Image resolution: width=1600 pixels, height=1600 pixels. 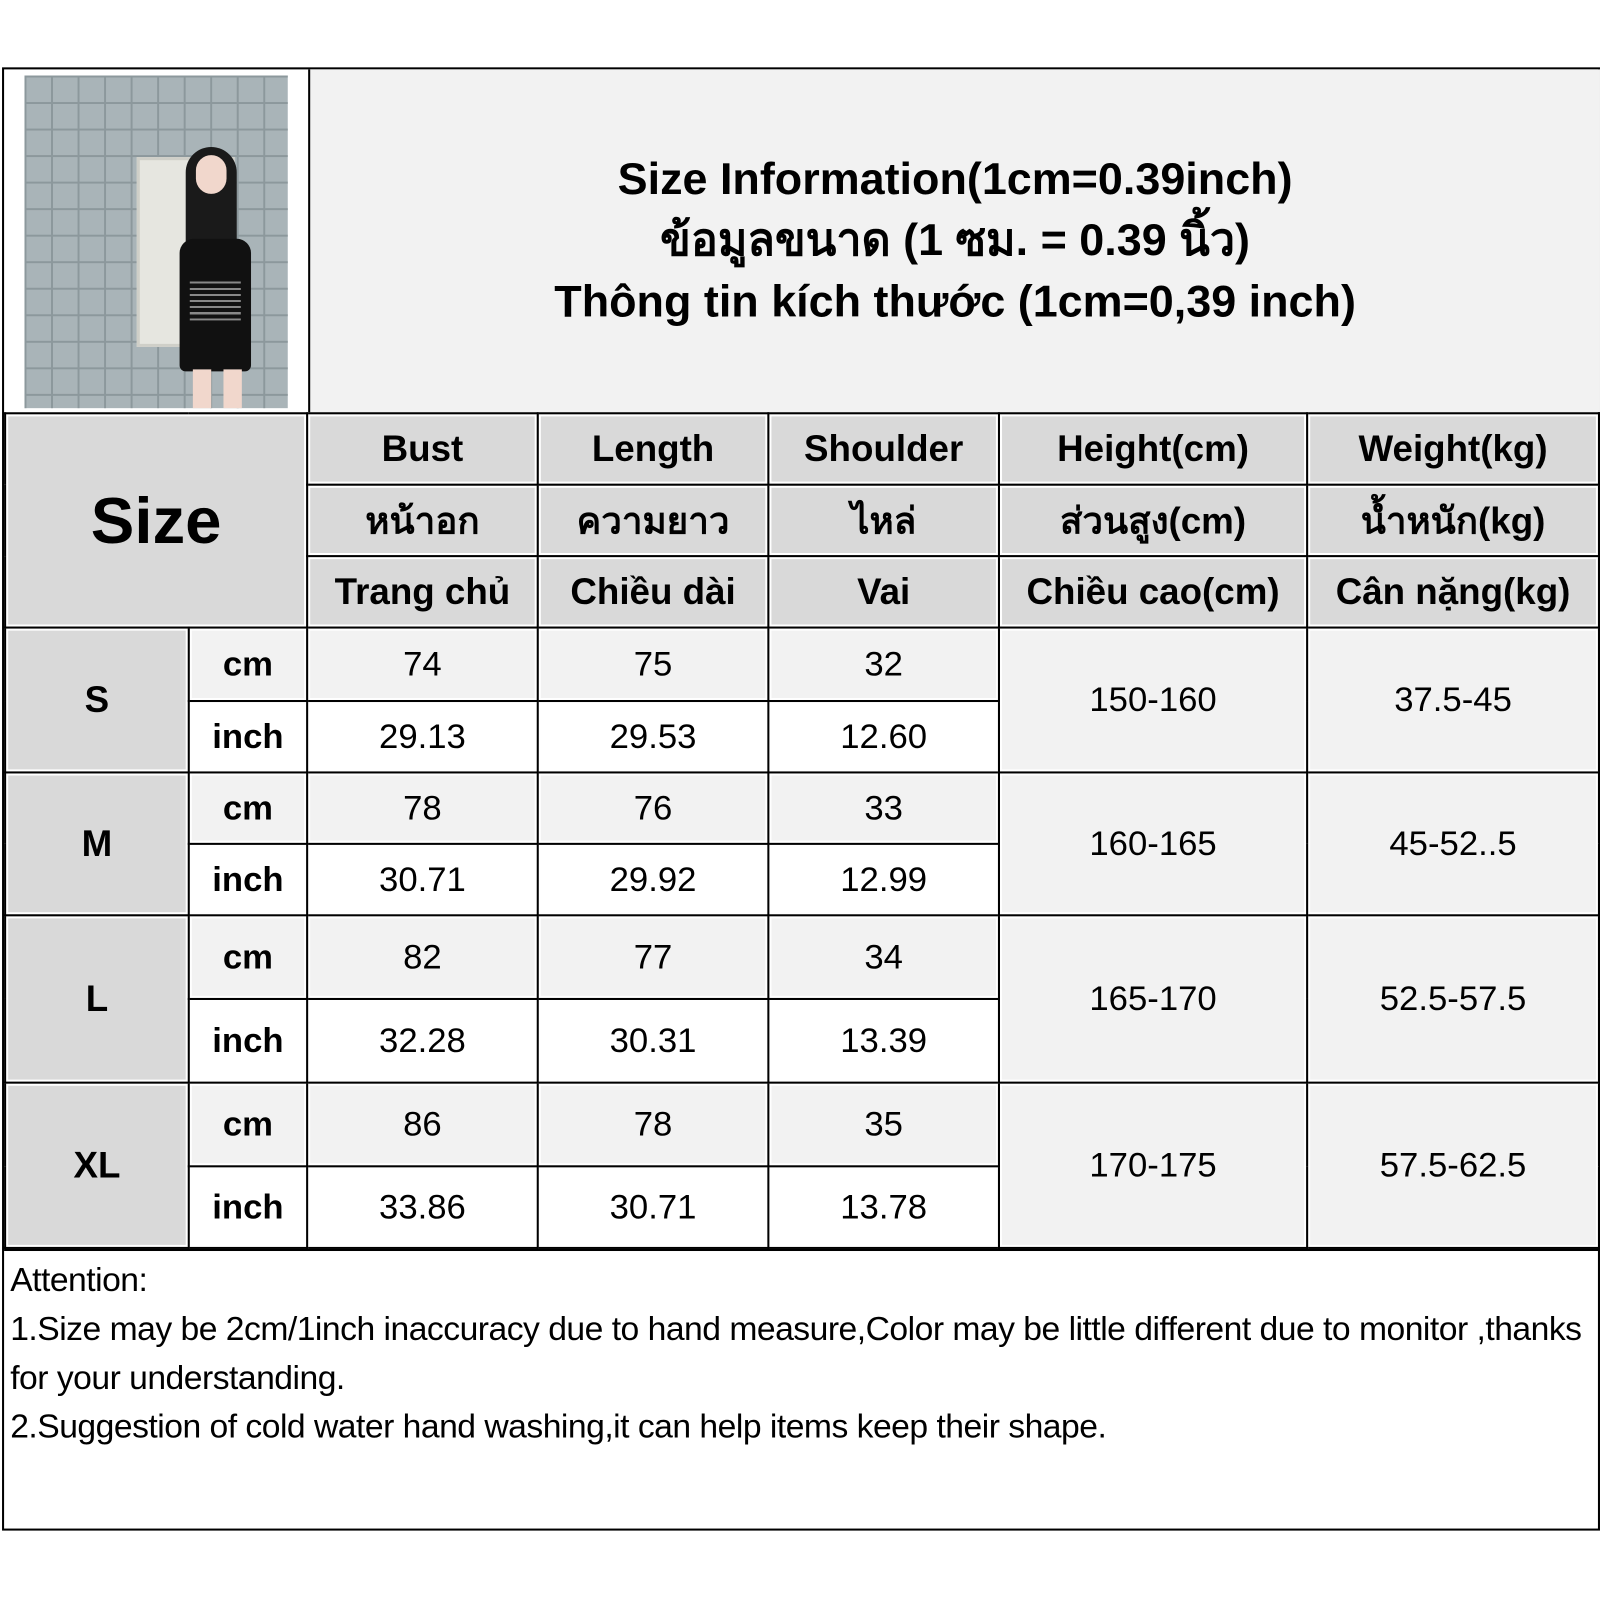 I want to click on table-row: inch 33.86 30.71 13.78, so click(x=802, y=1207).